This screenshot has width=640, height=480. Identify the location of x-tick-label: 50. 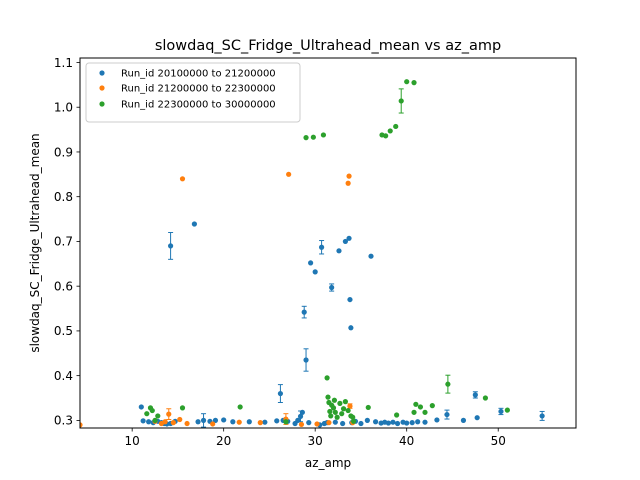
(498, 441).